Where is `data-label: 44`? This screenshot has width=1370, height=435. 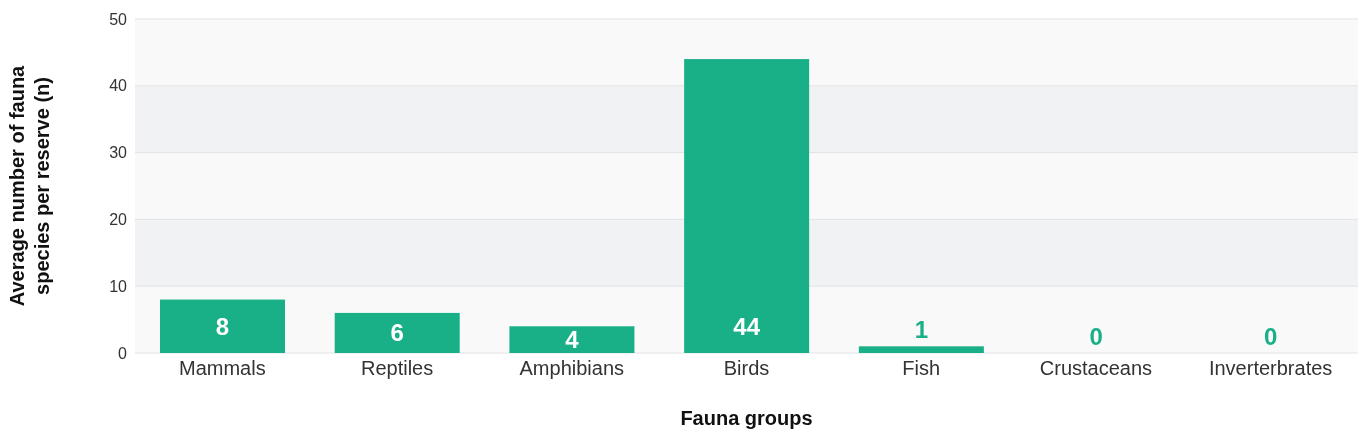 data-label: 44 is located at coordinates (747, 326).